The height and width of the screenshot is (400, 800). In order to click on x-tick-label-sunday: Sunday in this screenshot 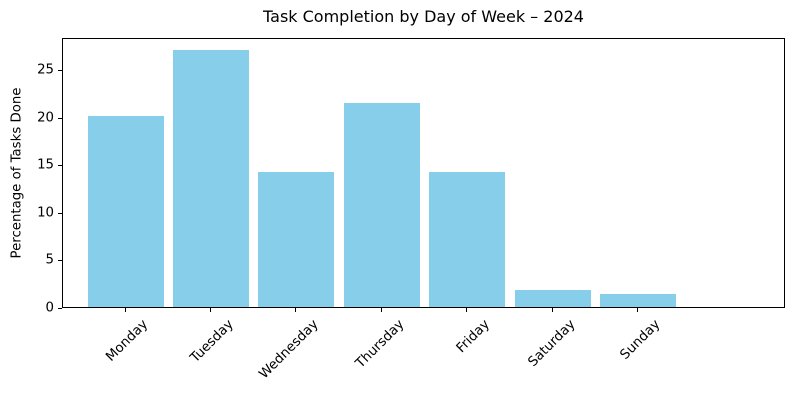, I will do `click(640, 340)`.